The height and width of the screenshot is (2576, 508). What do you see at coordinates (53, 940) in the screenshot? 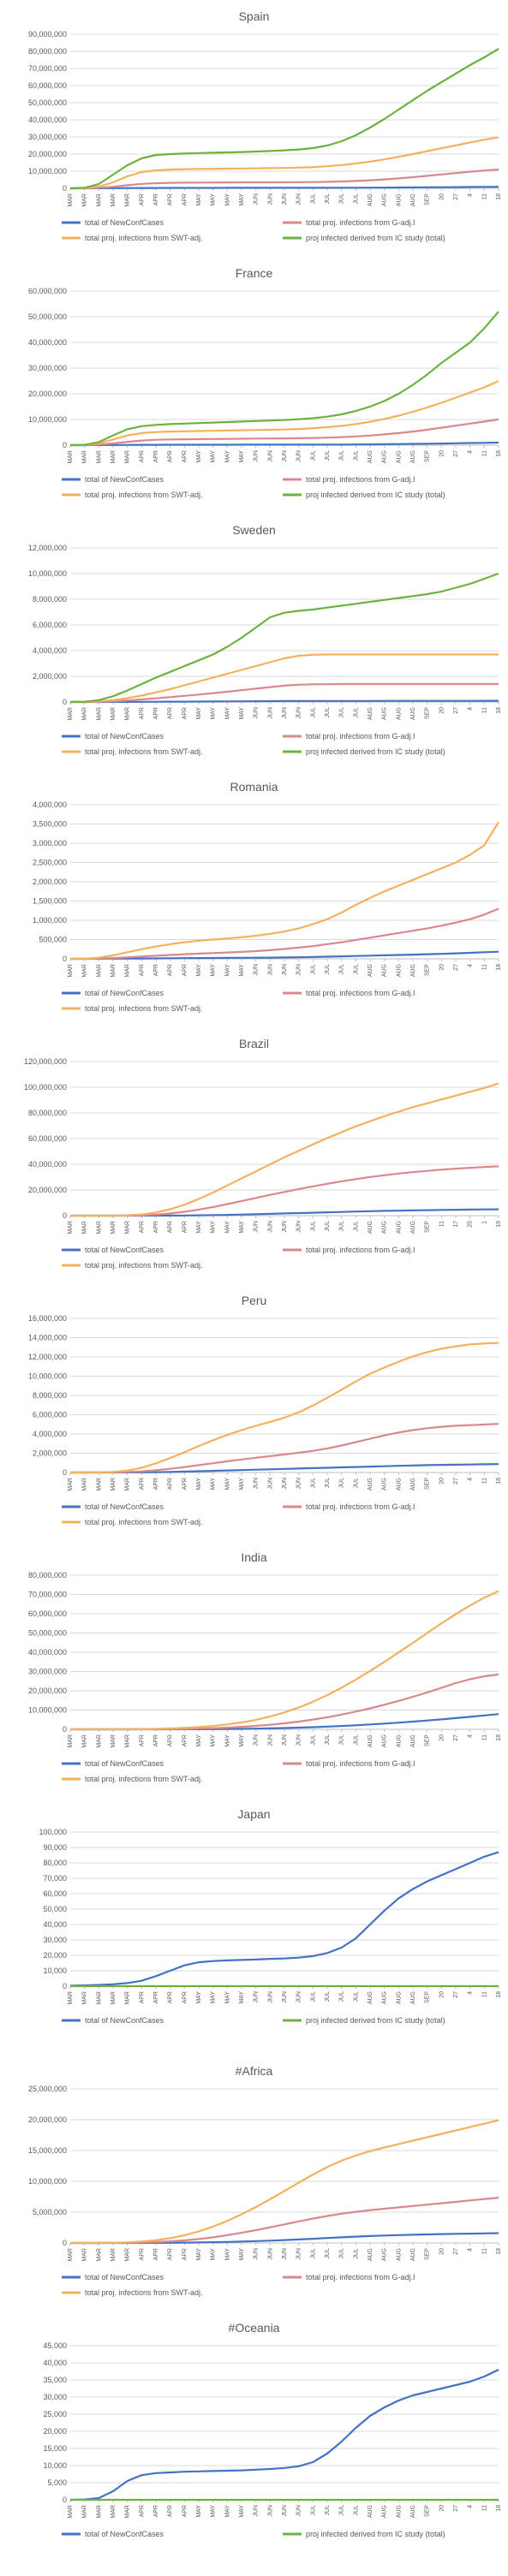
I see `y-tick-label: 500,000` at bounding box center [53, 940].